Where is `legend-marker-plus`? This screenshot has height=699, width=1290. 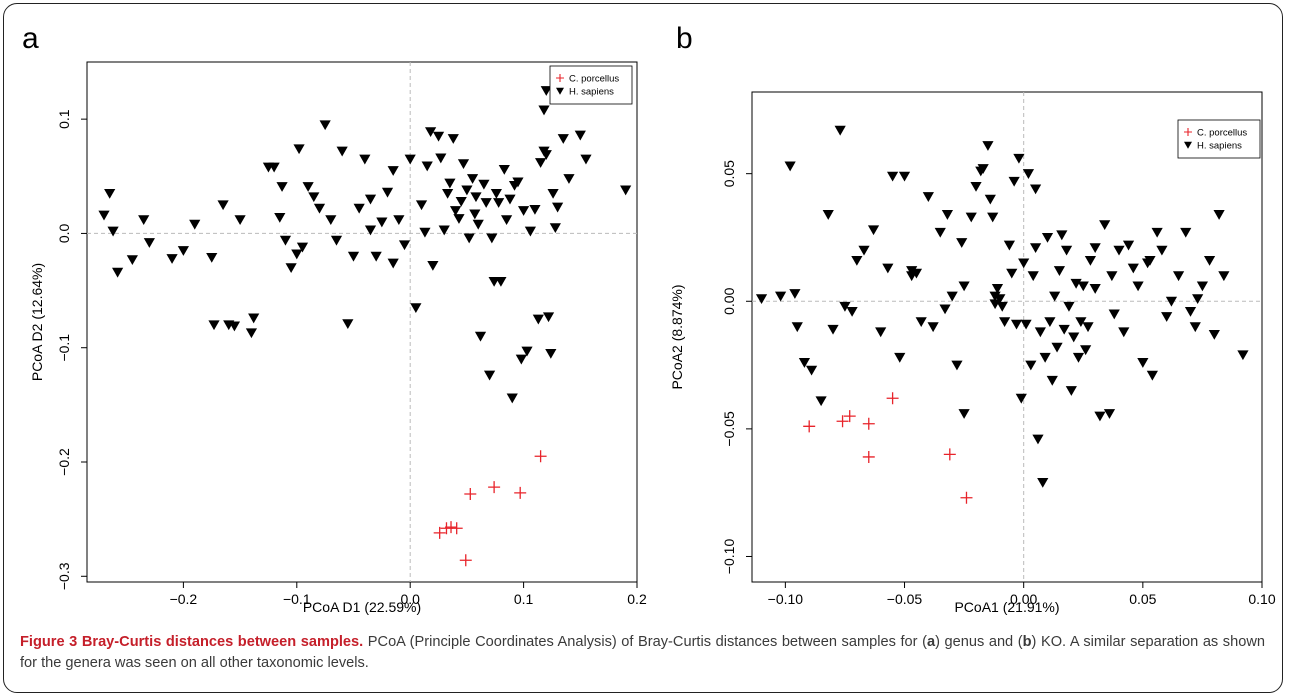
legend-marker-plus is located at coordinates (560, 78).